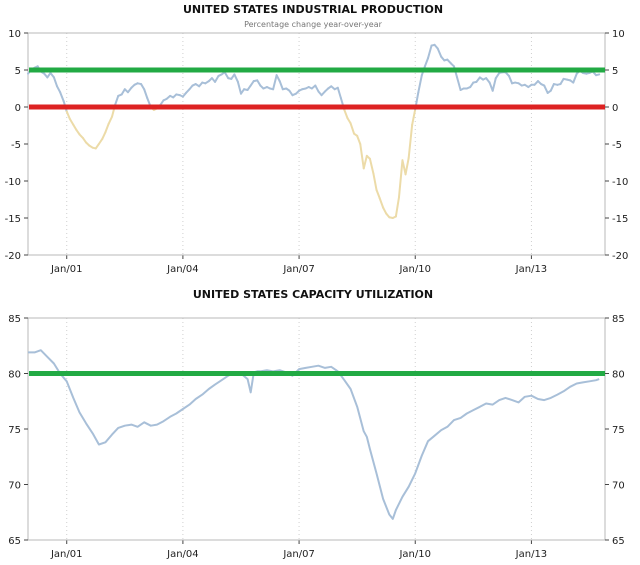 This screenshot has height=565, width=640. What do you see at coordinates (618, 319) in the screenshot?
I see `y-tick-label-right: 85` at bounding box center [618, 319].